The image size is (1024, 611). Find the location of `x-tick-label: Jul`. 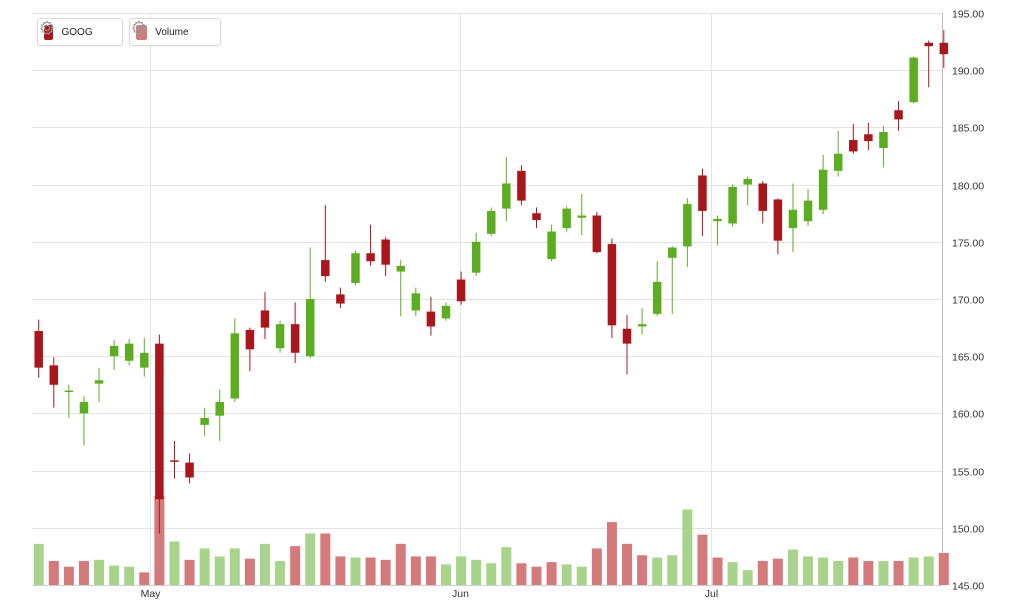

x-tick-label: Jul is located at coordinates (711, 594).